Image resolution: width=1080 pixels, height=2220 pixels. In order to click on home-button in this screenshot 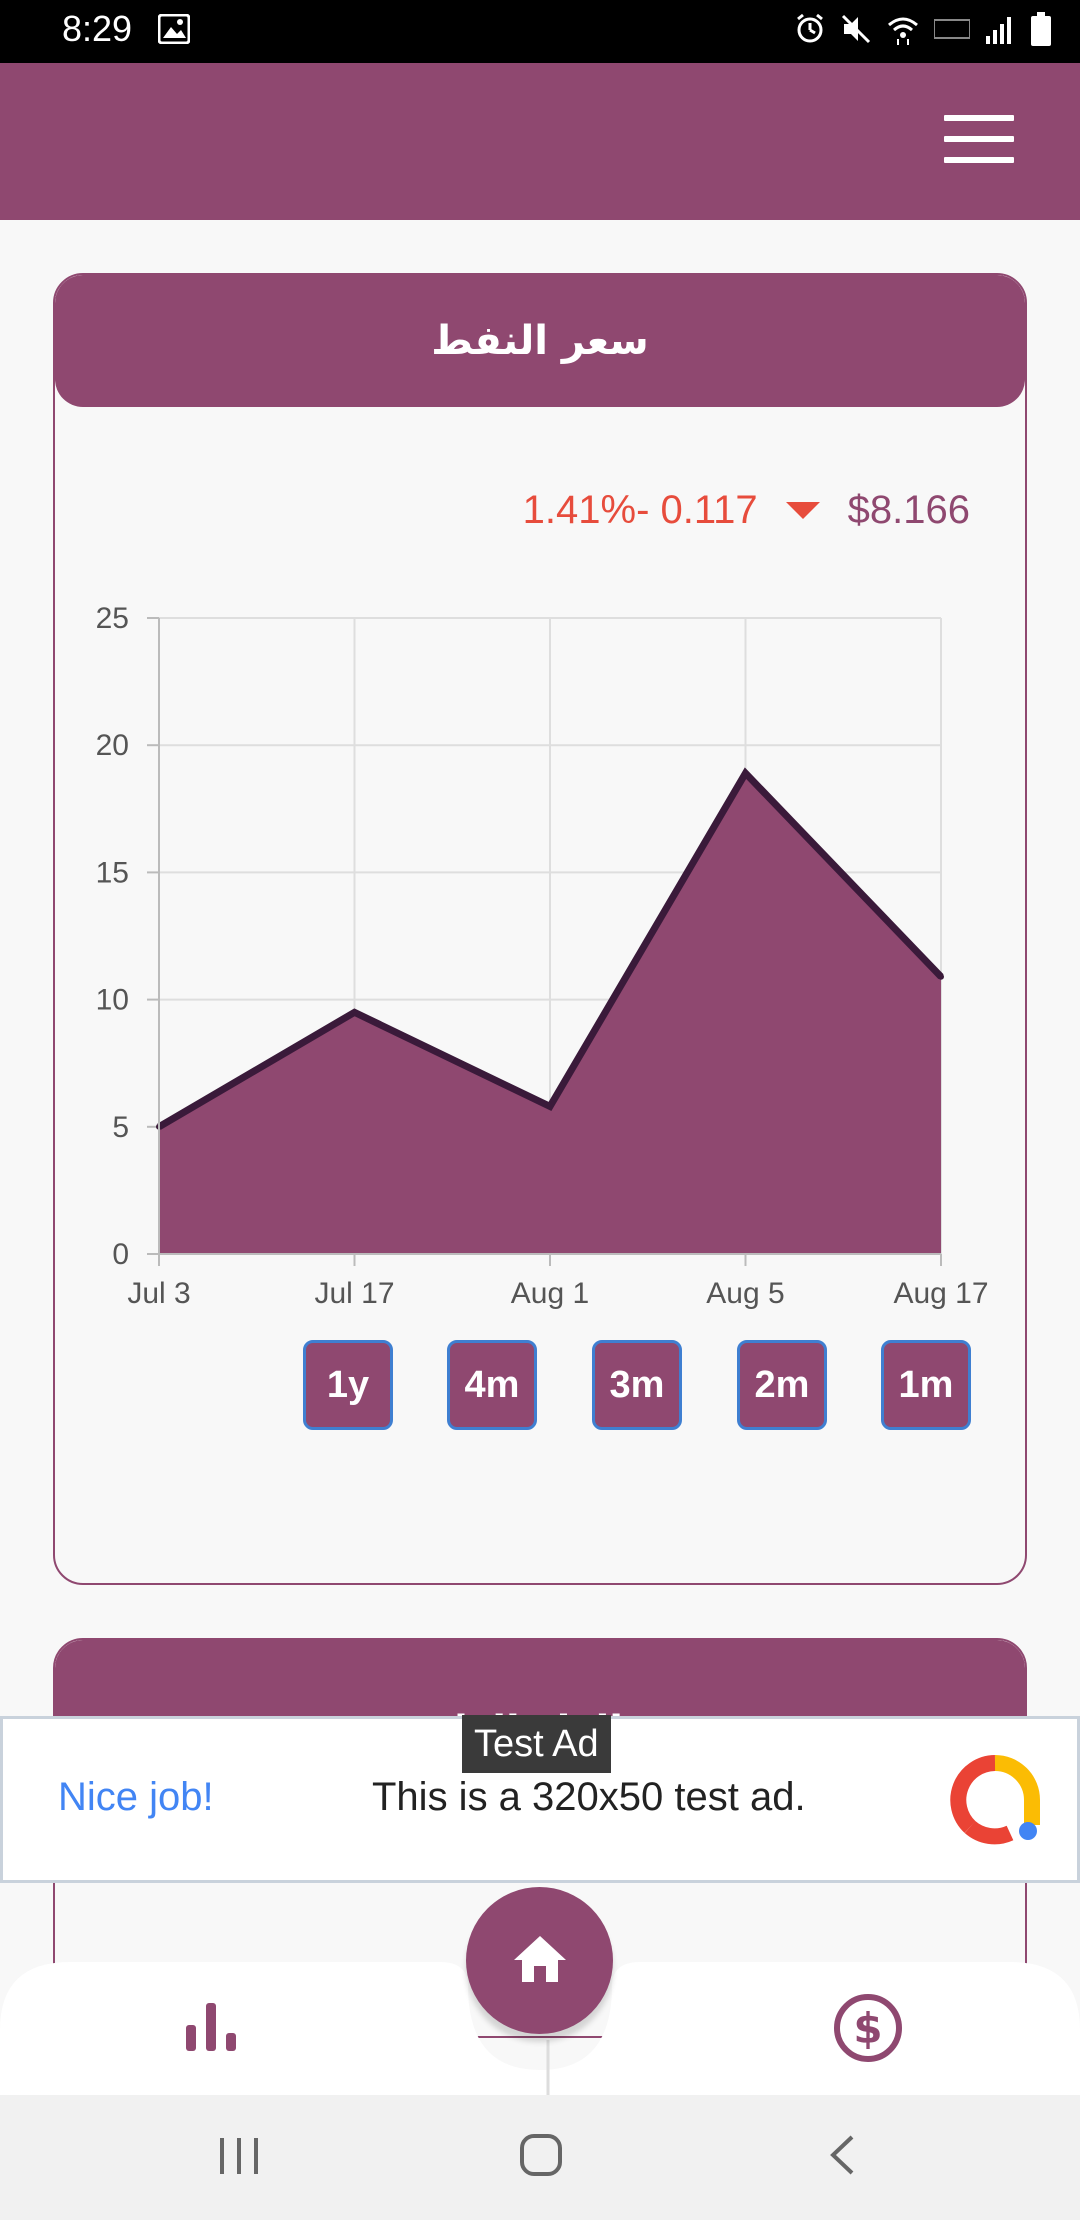, I will do `click(539, 1960)`.